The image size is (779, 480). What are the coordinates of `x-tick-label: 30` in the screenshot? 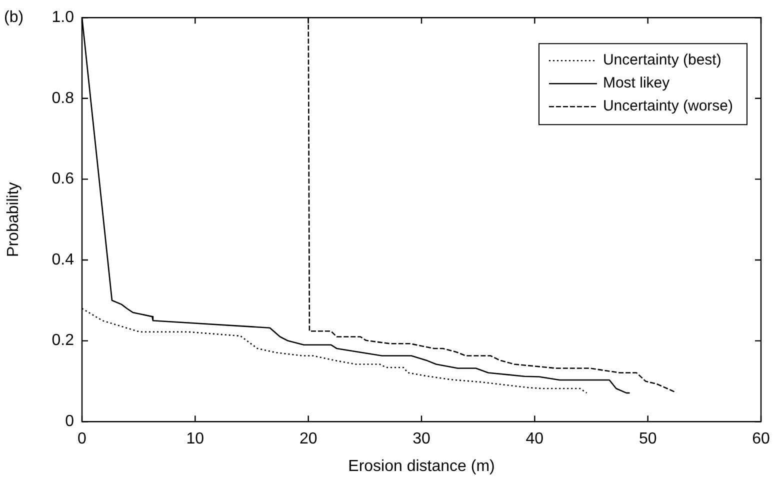 It's located at (421, 439).